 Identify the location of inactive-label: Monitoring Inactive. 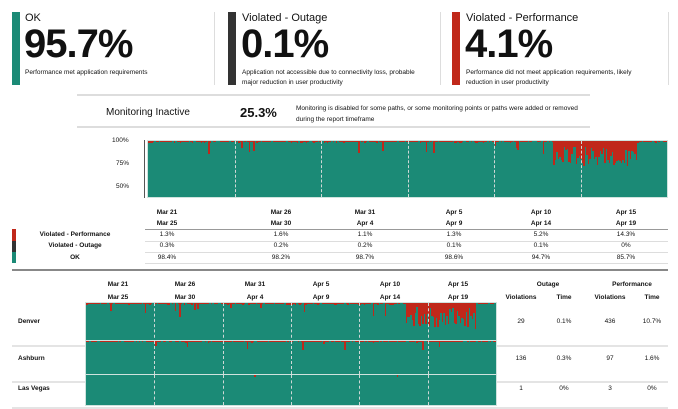
(148, 112).